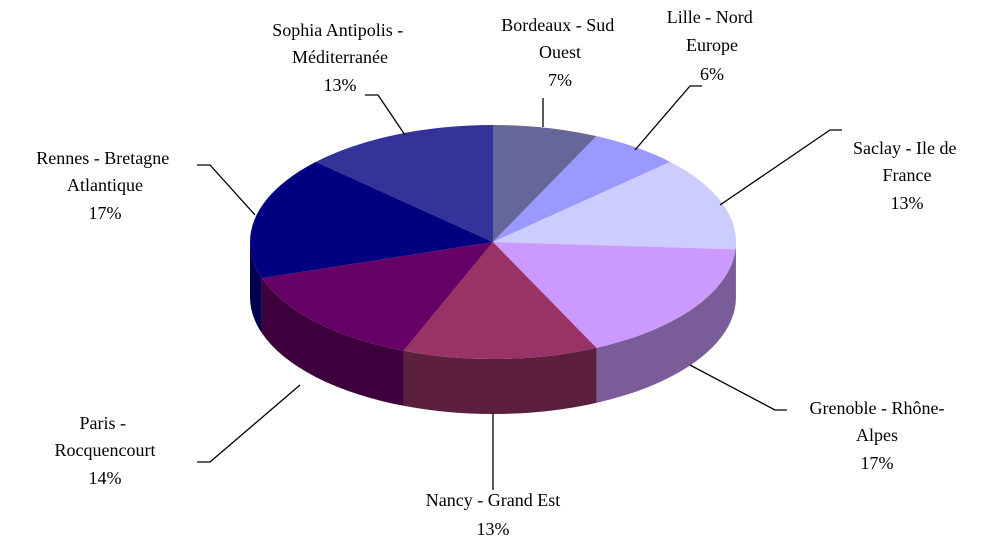 This screenshot has width=985, height=541. Describe the element at coordinates (104, 171) in the screenshot. I see `slice-label: Rennes - Bretagne Atlantique` at that location.